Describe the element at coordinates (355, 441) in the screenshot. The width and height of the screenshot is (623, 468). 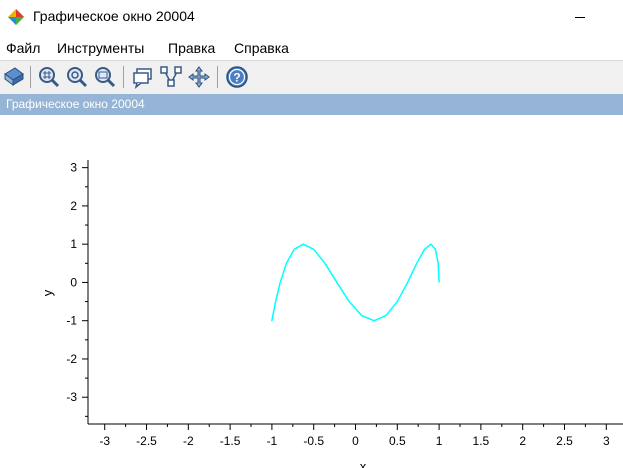
I see `x-tick-label: 0` at that location.